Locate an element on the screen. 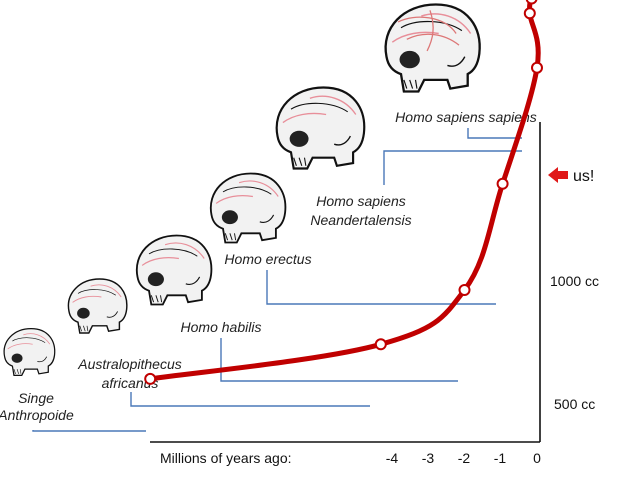  skull-erectus-icon is located at coordinates (248, 208).